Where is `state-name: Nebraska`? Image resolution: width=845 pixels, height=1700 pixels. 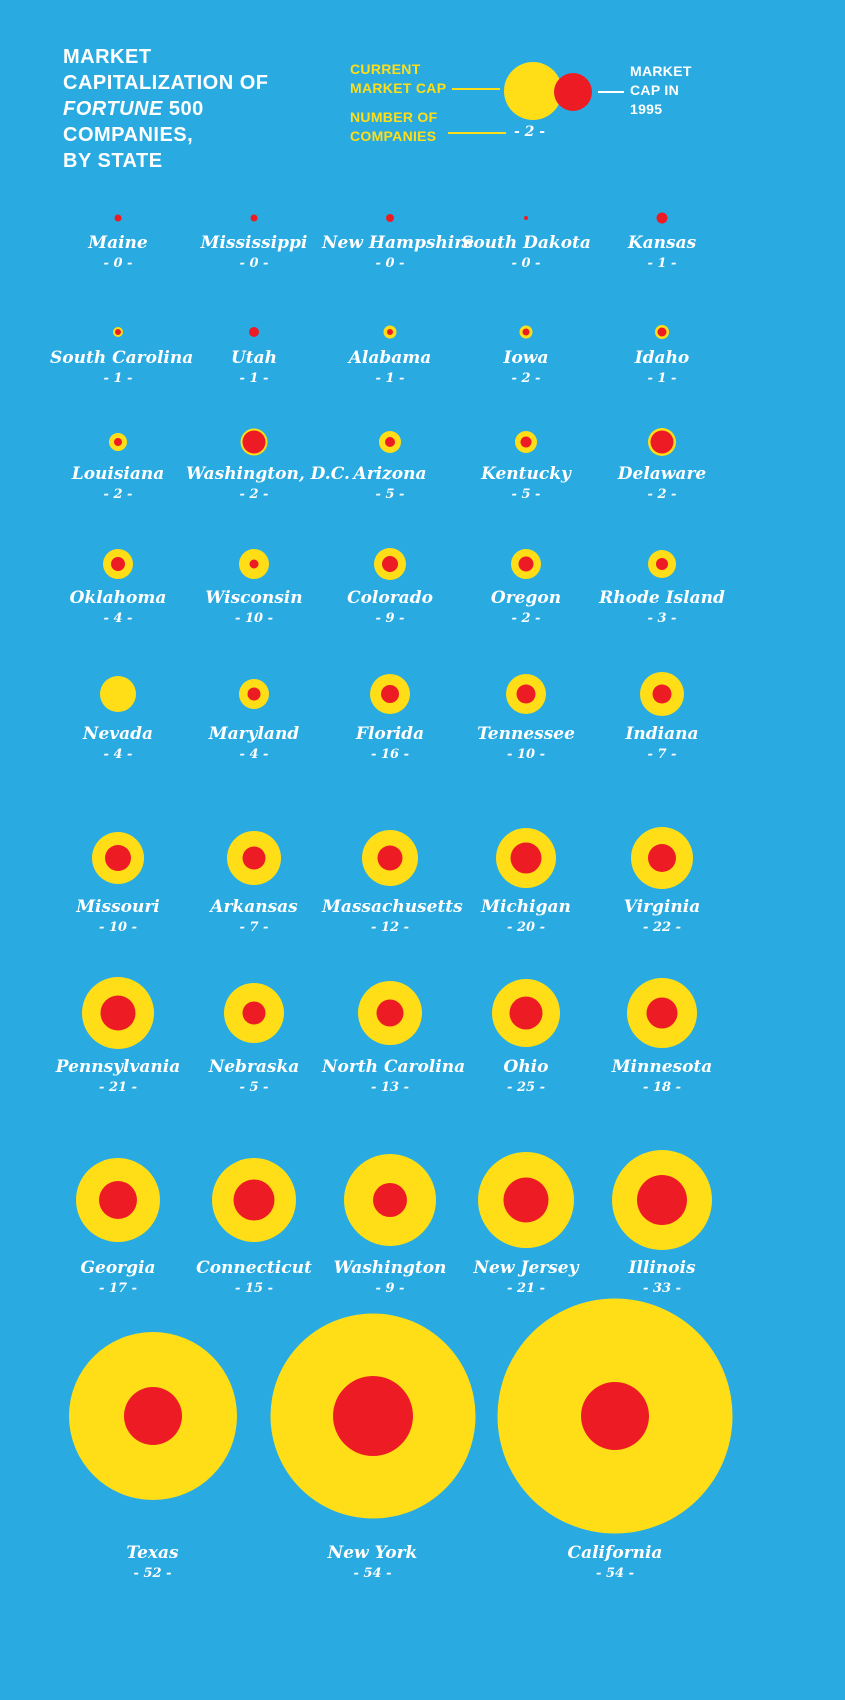 state-name: Nebraska is located at coordinates (254, 1067).